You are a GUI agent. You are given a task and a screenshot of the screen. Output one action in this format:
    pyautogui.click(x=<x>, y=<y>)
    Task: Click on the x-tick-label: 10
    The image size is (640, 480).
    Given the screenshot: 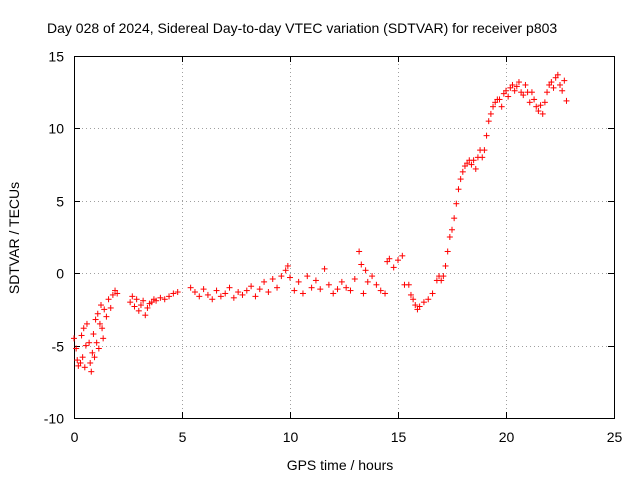 What is the action you would take?
    pyautogui.click(x=291, y=437)
    